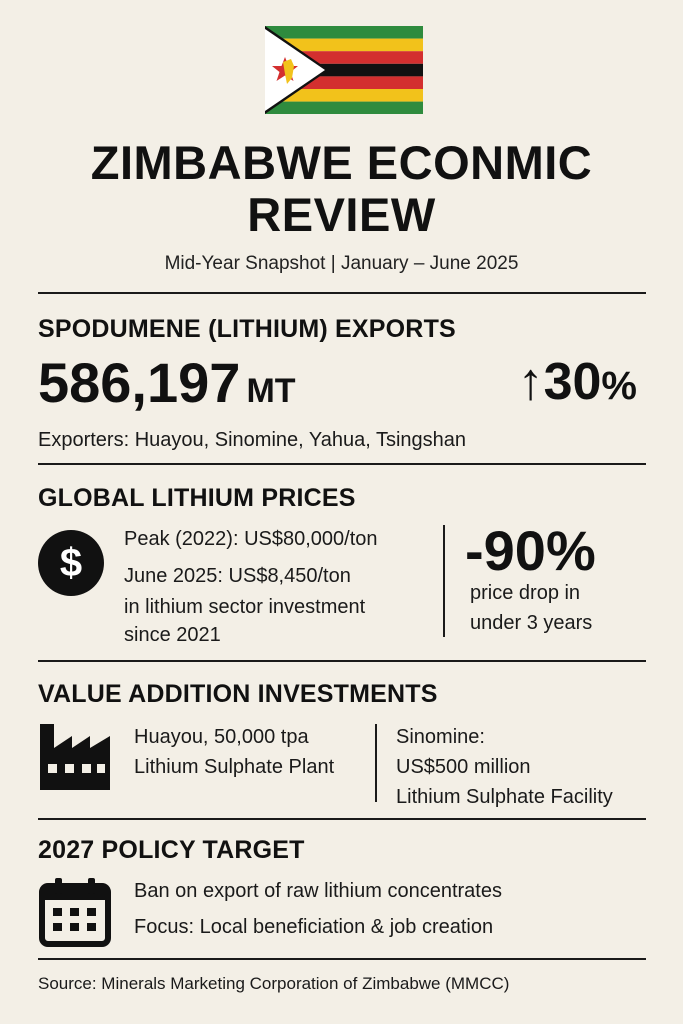 This screenshot has width=683, height=1024. I want to click on page-subtitle: Mid-Year Snapshot | January – June 2025, so click(341, 263).